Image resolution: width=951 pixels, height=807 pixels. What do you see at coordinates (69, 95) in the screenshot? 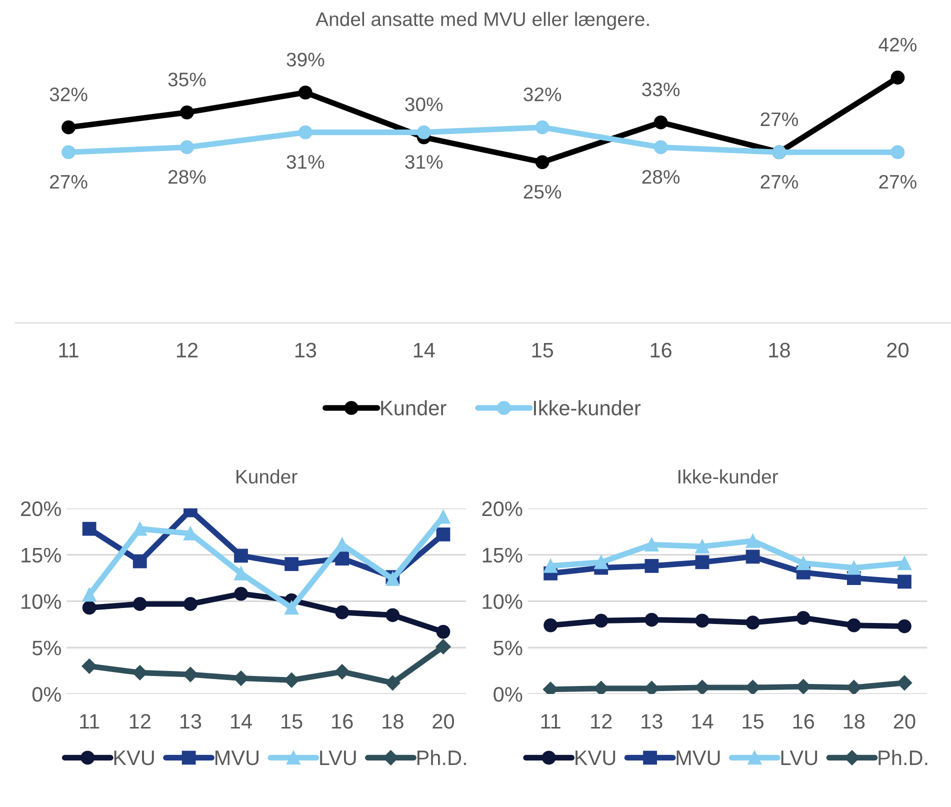
I see `data-label: 32%` at bounding box center [69, 95].